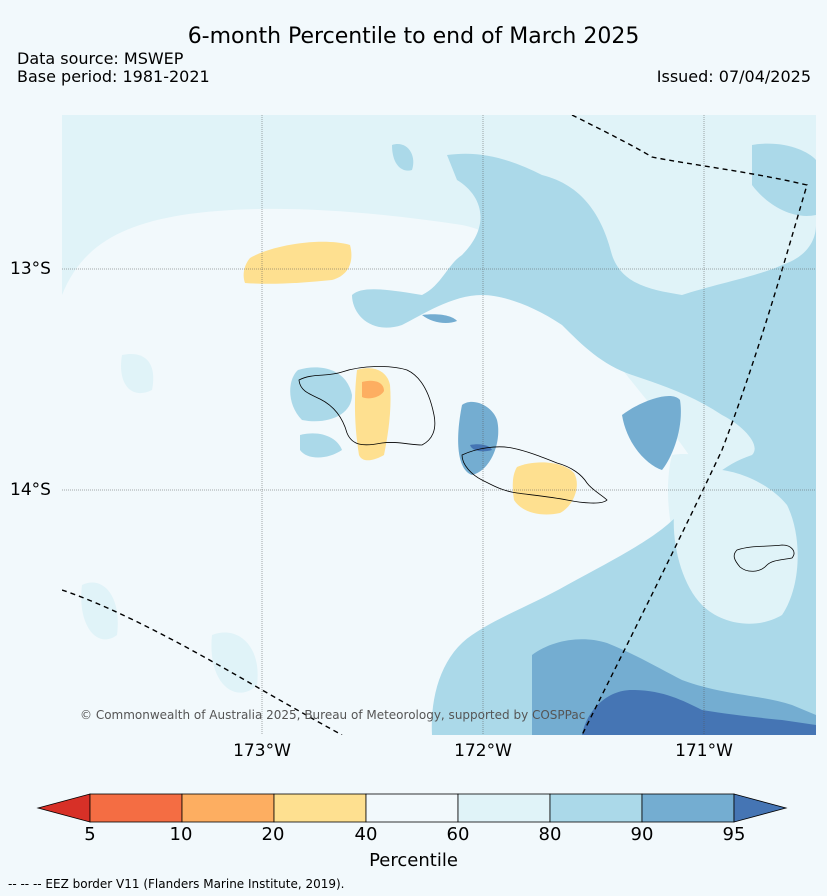 The height and width of the screenshot is (896, 827). What do you see at coordinates (113, 76) in the screenshot?
I see `base-period: Base period: 1981-2021` at bounding box center [113, 76].